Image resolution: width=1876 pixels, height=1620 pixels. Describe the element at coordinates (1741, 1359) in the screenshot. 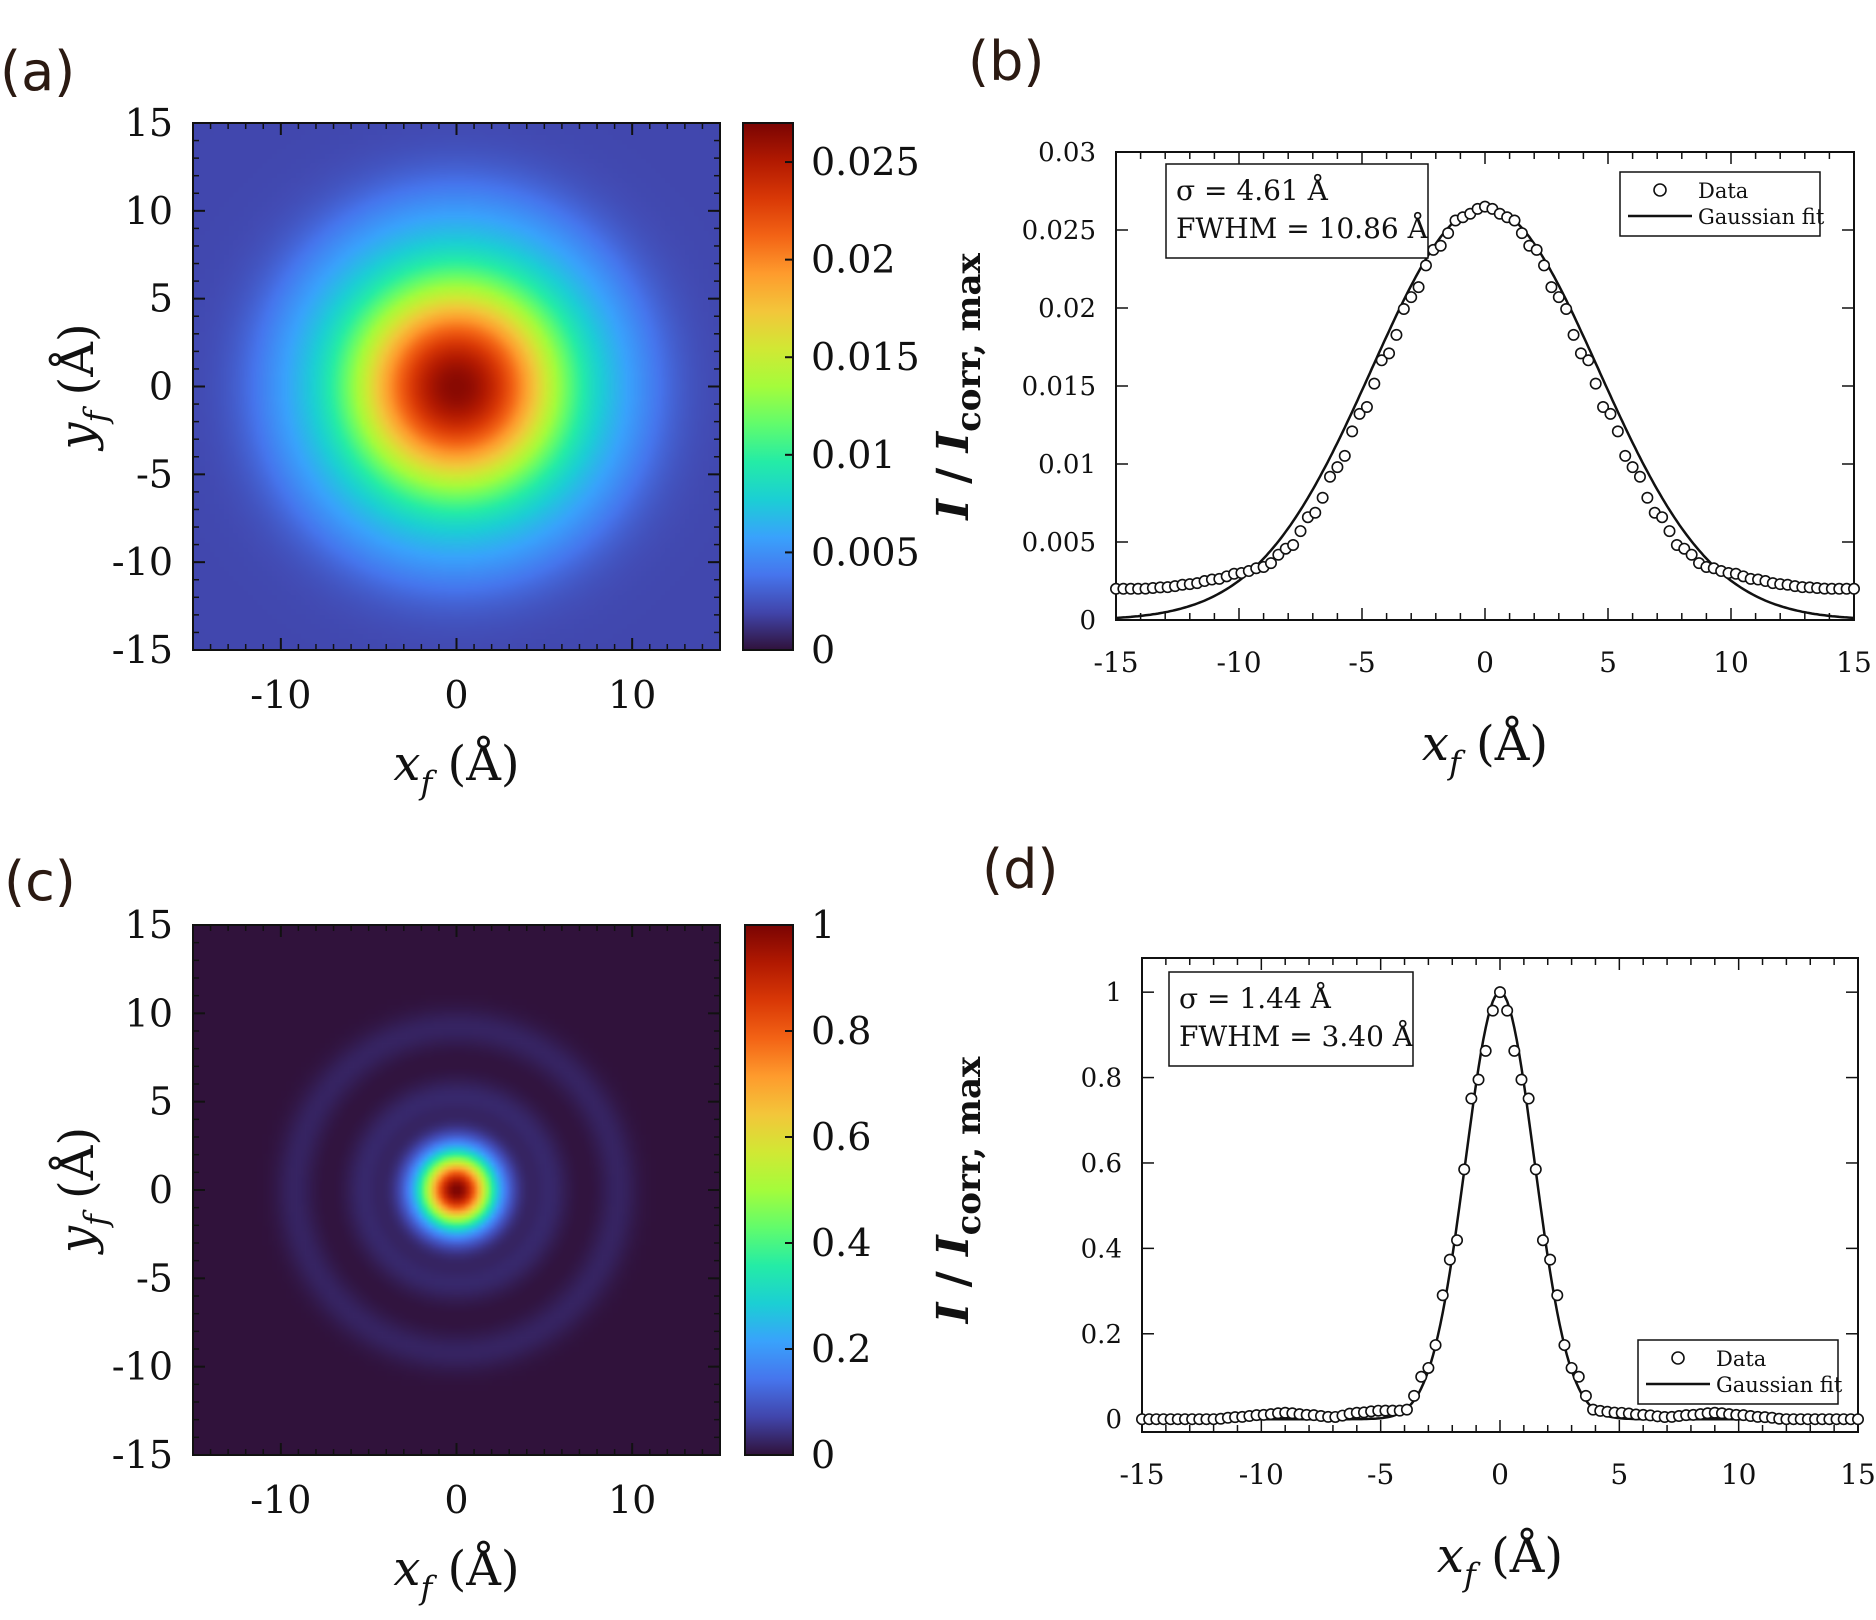

I see `legend-label-data: Data` at that location.